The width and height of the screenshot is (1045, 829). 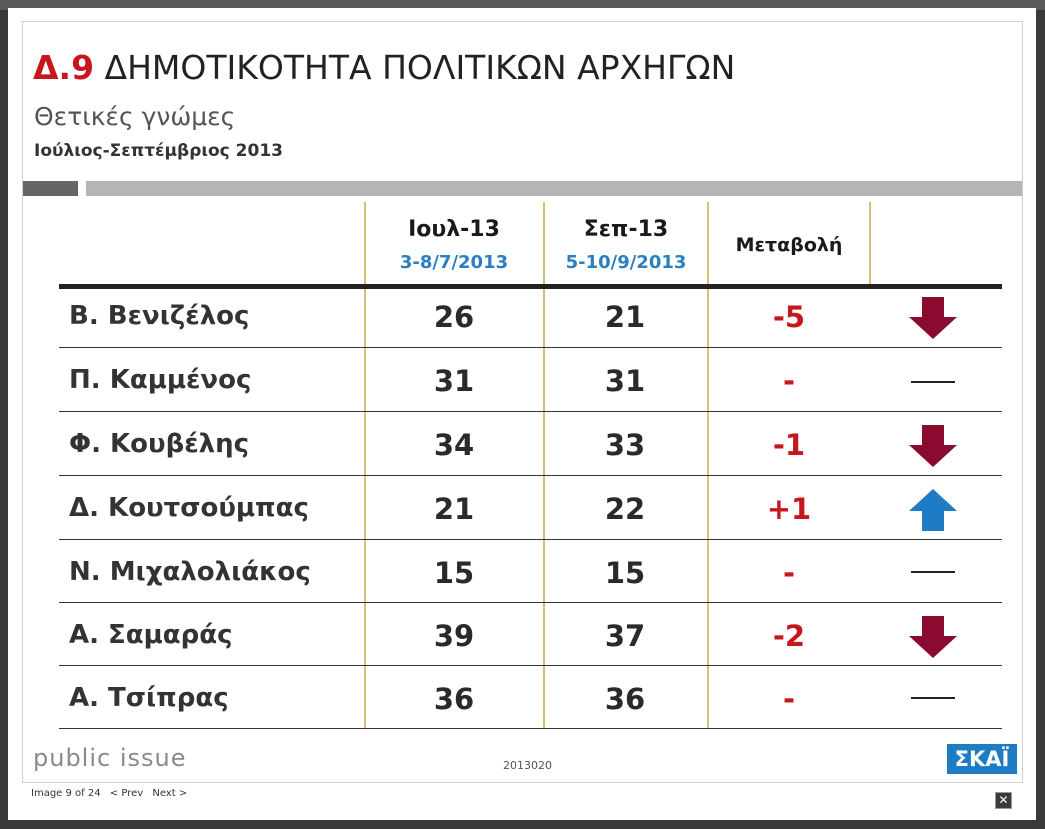 What do you see at coordinates (522, 5) in the screenshot?
I see `backdrop-strip` at bounding box center [522, 5].